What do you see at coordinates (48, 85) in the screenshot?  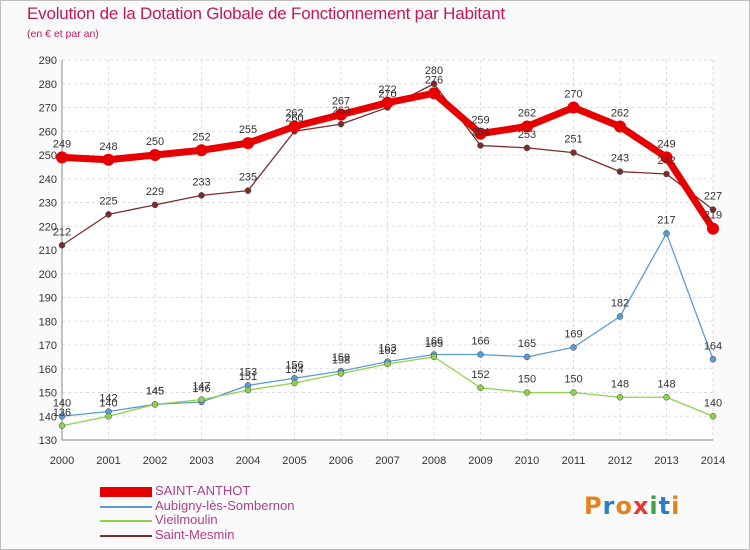 I see `y-tick-label: 280` at bounding box center [48, 85].